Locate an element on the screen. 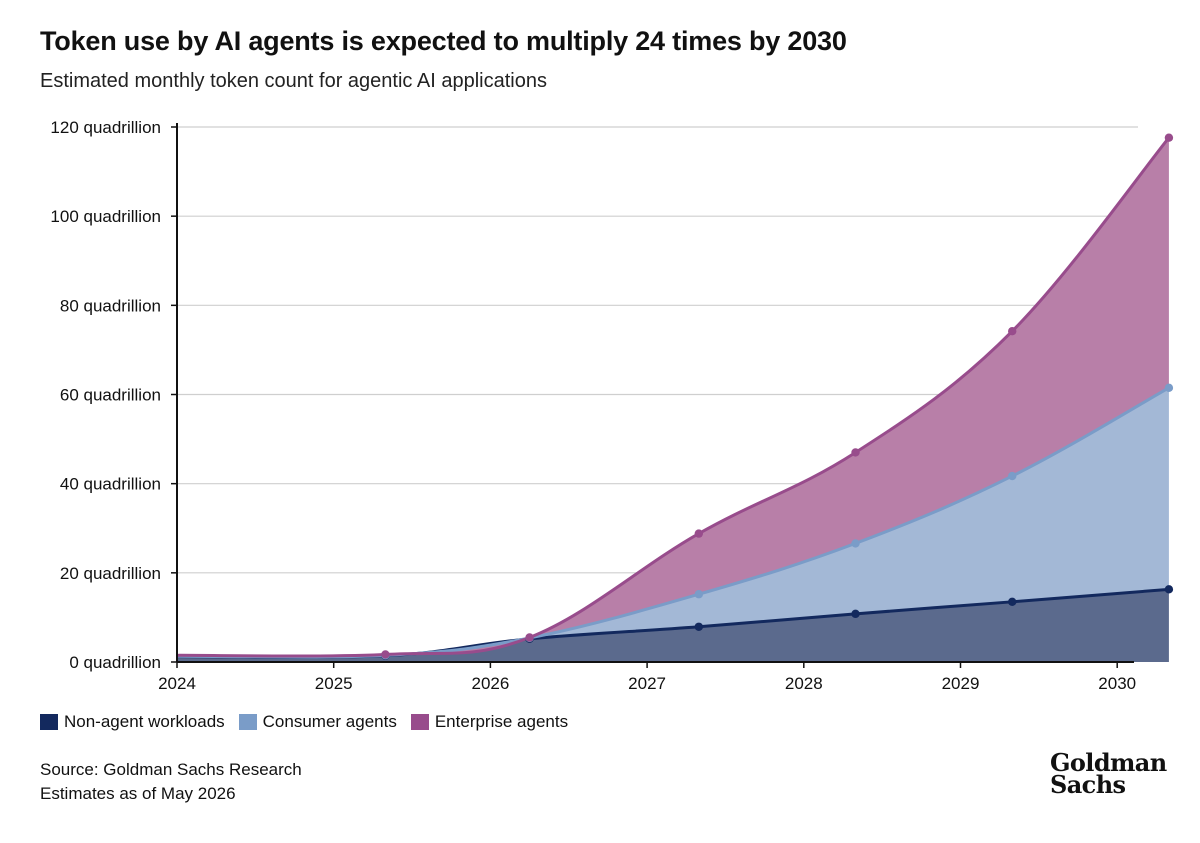  source-line: Source: Goldman Sachs Research is located at coordinates (171, 769).